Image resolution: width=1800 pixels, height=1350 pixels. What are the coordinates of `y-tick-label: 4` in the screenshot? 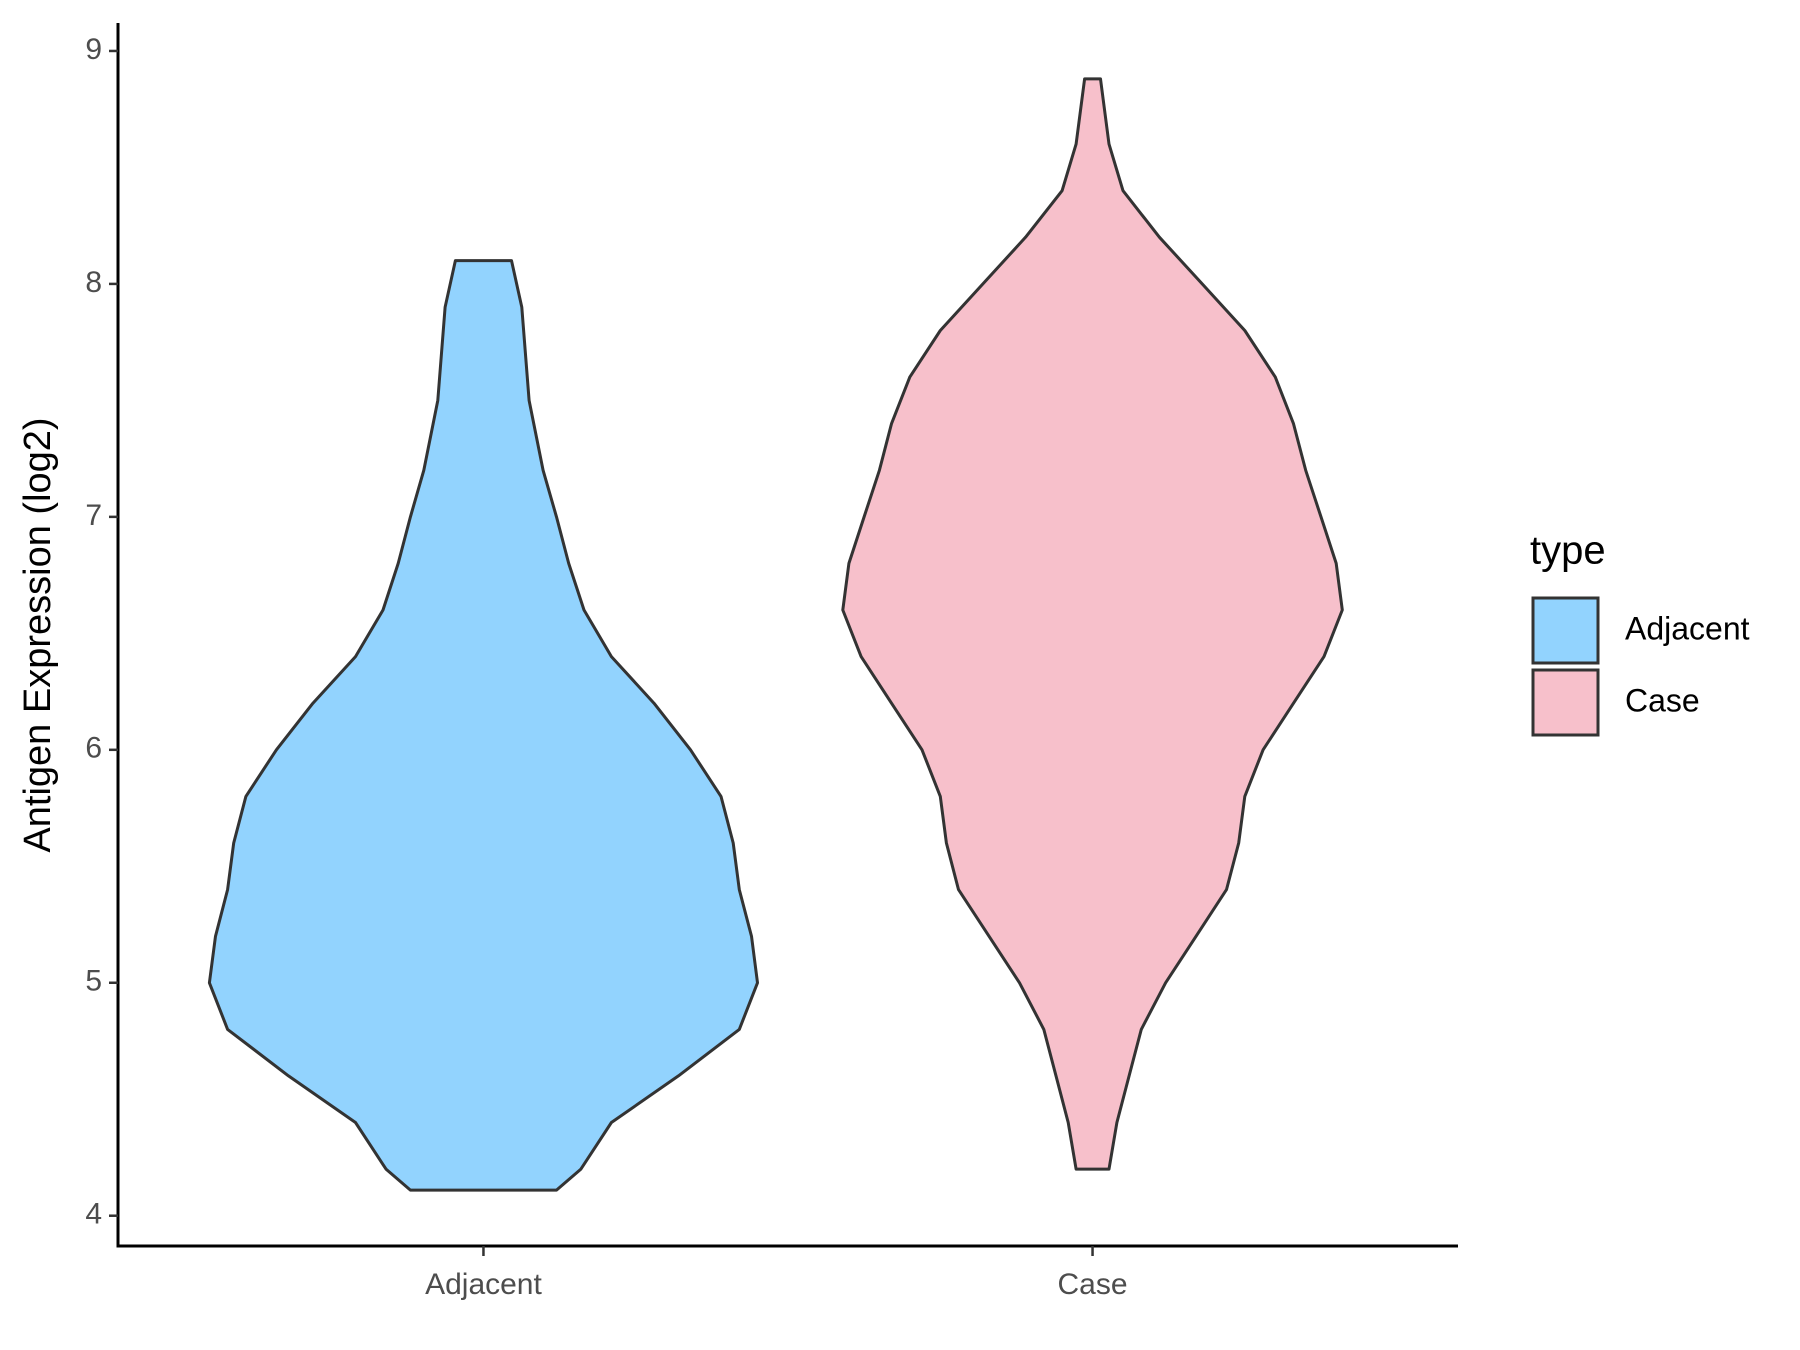 It's located at (93, 1214).